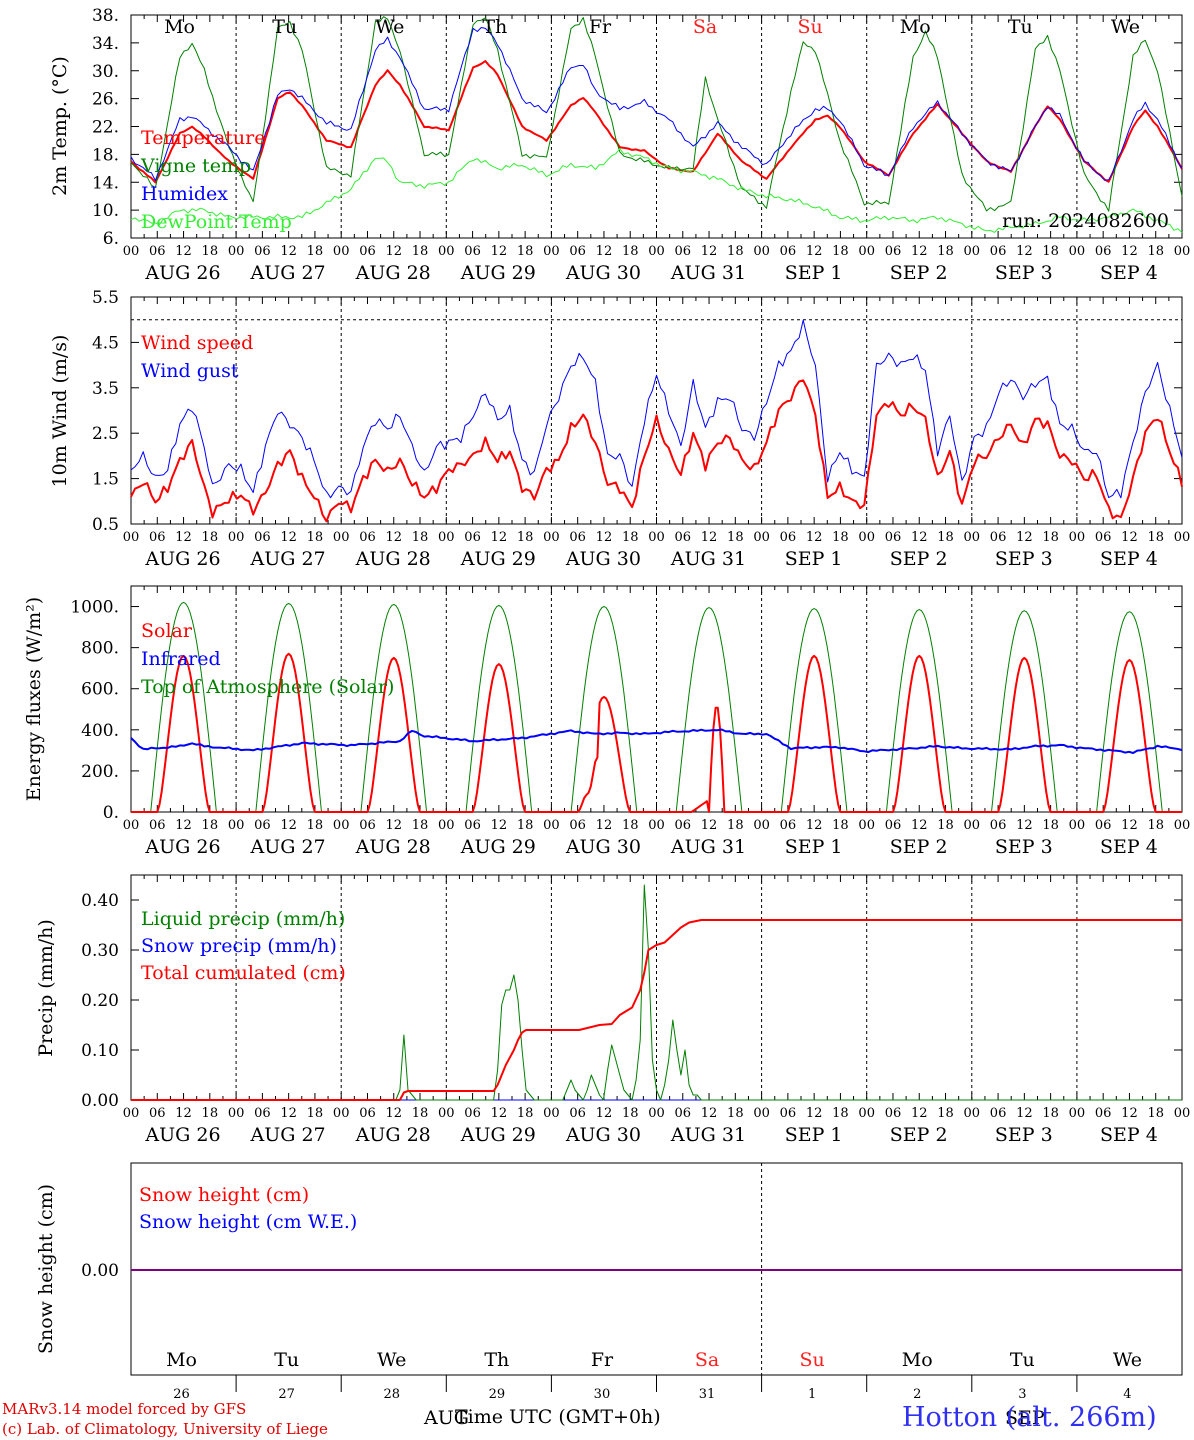 The image size is (1194, 1440). I want to click on day-name: Mo, so click(917, 1360).